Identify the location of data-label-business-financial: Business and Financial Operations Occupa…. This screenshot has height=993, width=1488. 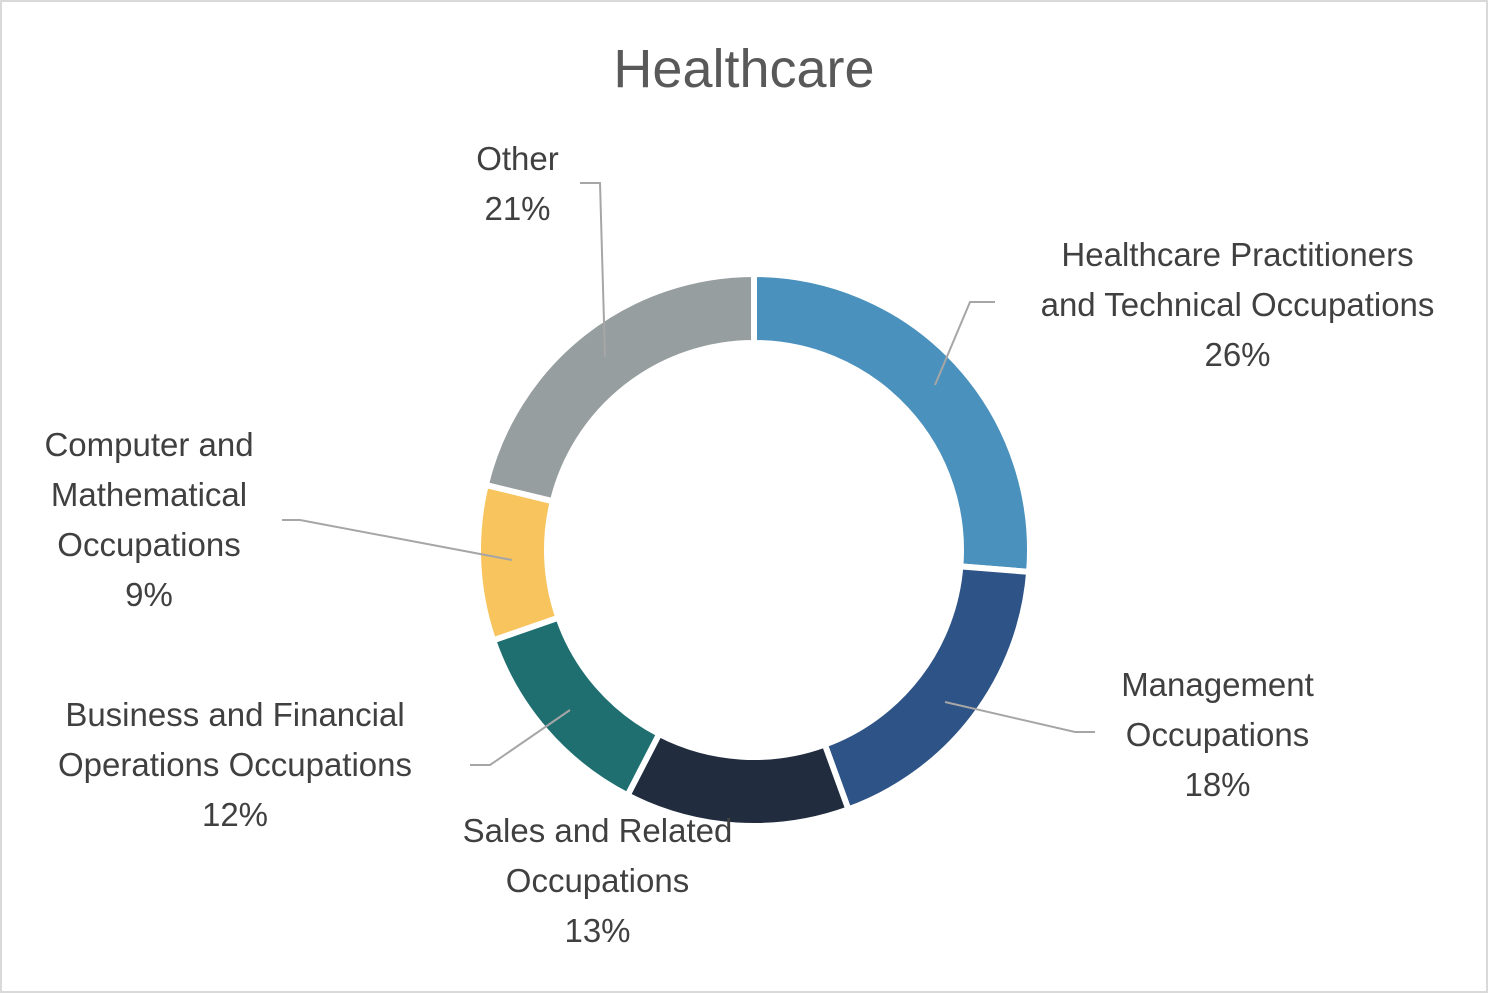
(235, 765).